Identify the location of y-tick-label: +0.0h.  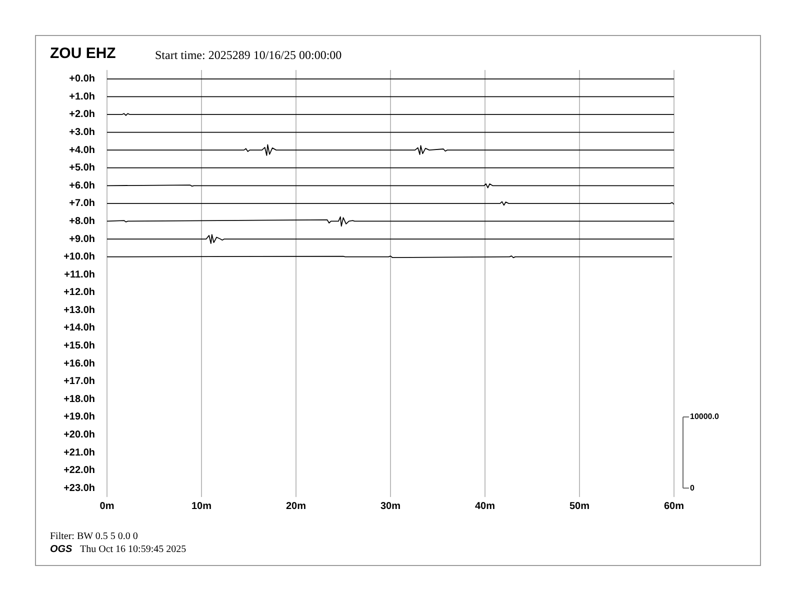
(82, 79).